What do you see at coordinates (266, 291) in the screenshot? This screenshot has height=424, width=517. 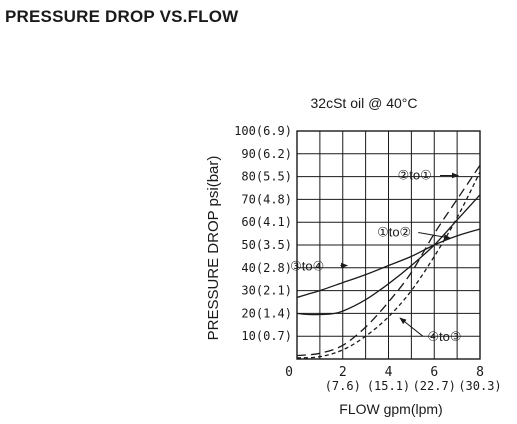 I see `y-tick-label: 30(2.1)` at bounding box center [266, 291].